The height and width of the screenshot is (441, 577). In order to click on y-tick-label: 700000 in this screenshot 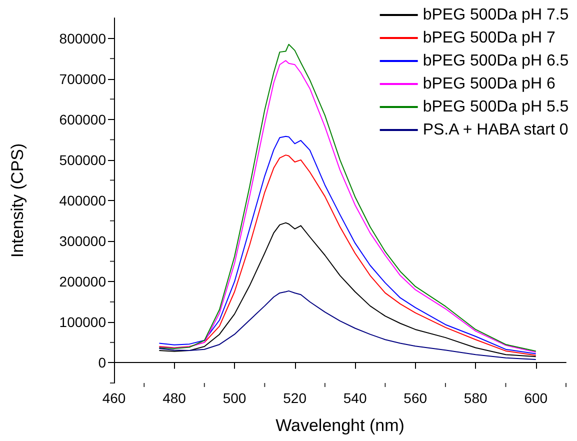, I will do `click(82, 78)`.